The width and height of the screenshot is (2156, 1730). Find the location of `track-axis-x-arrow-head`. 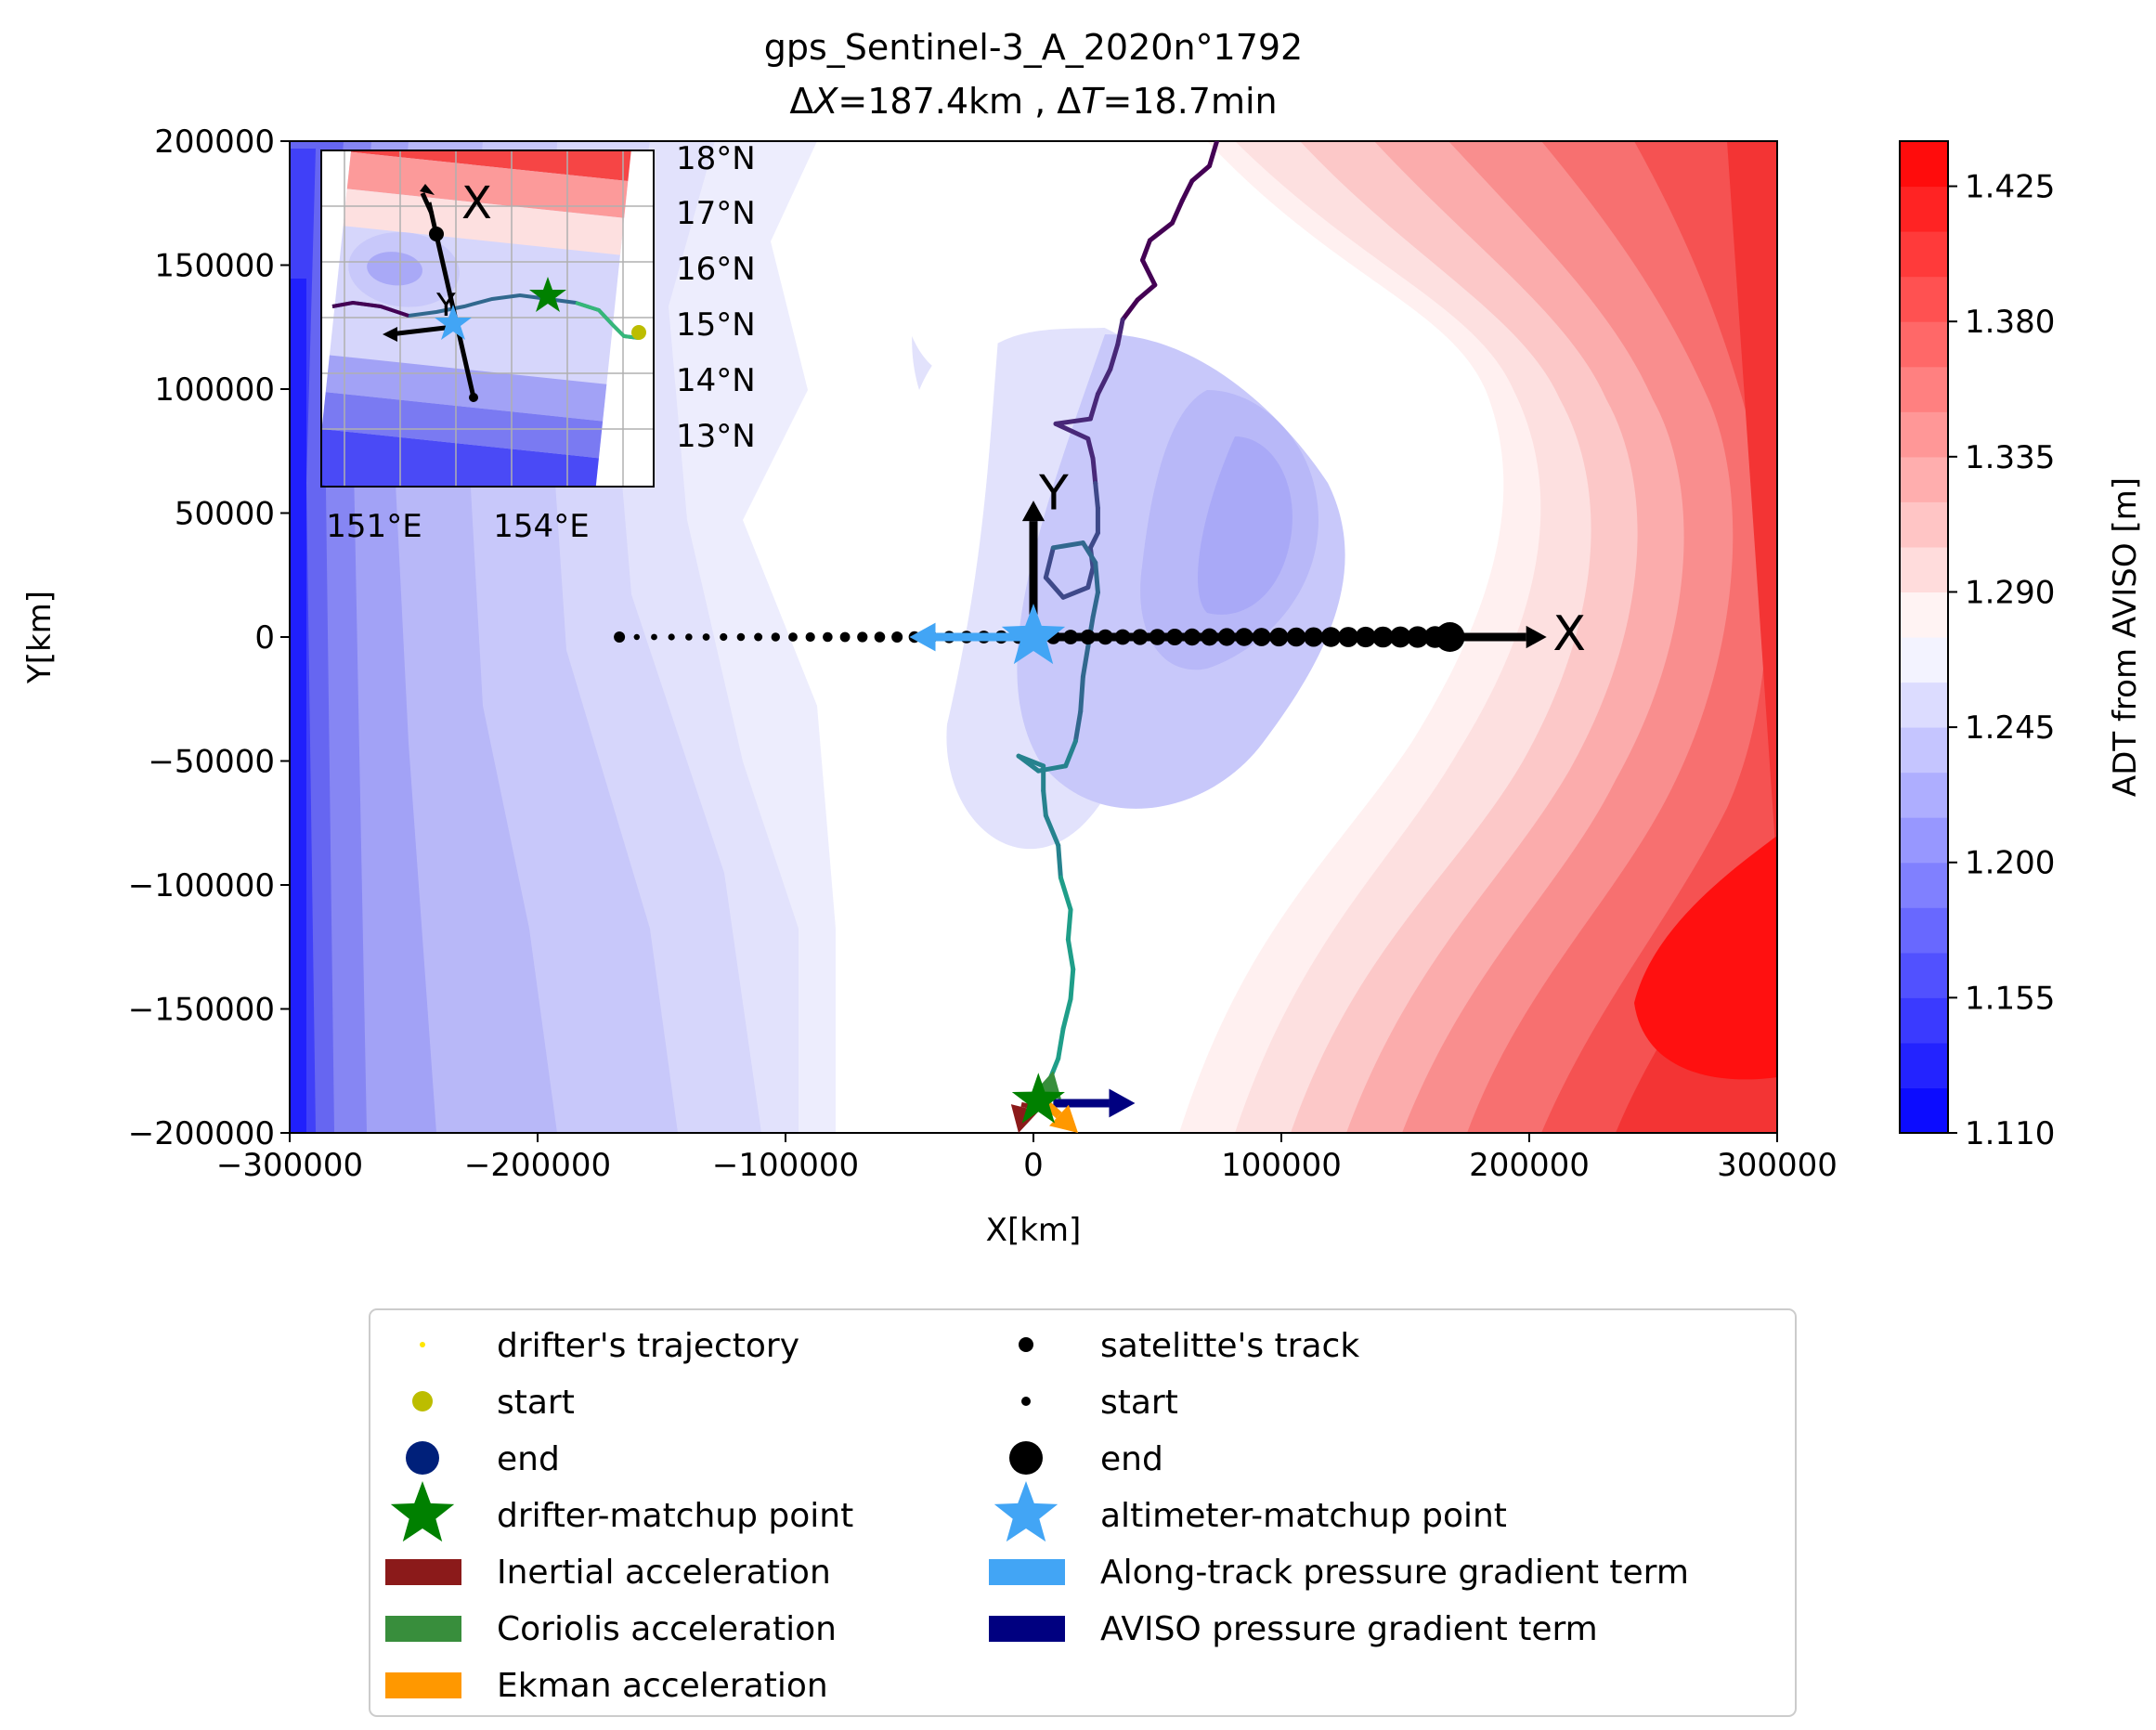

track-axis-x-arrow-head is located at coordinates (1536, 637).